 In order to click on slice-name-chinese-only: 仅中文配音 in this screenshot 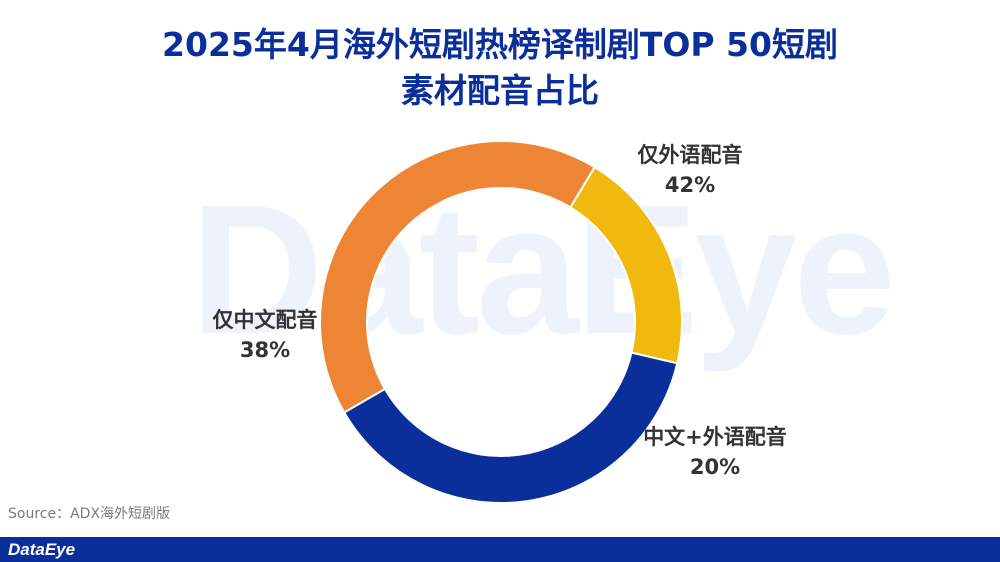, I will do `click(265, 320)`.